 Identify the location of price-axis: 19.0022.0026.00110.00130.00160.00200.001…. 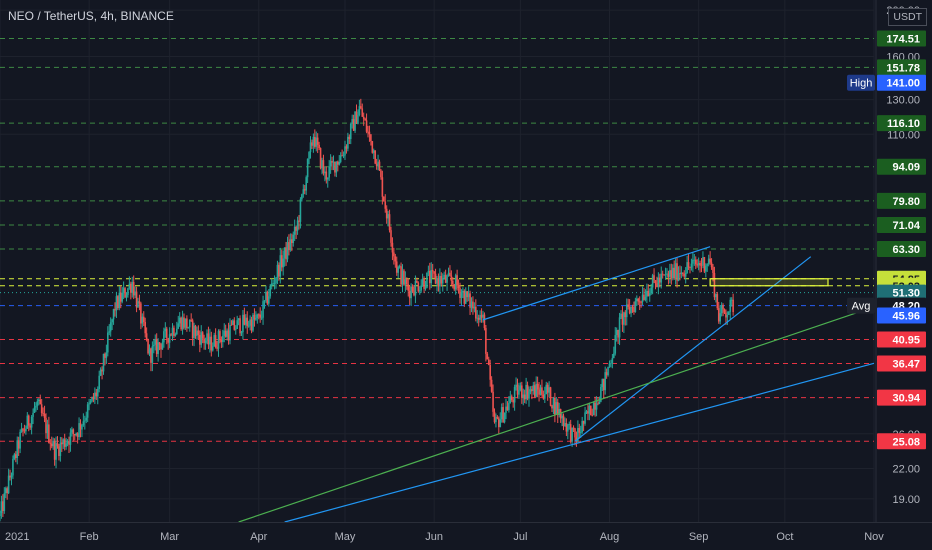
(889, 275).